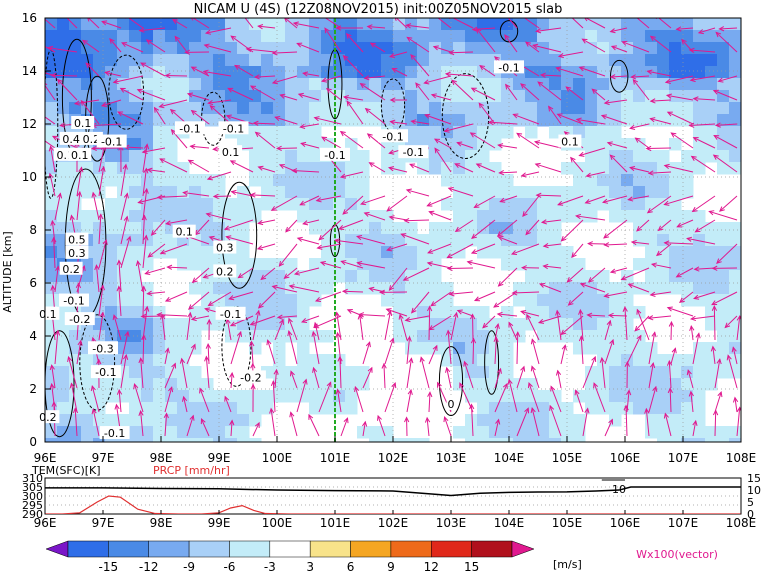 The image size is (767, 575). I want to click on precipitation-tick-label: 10, so click(754, 490).